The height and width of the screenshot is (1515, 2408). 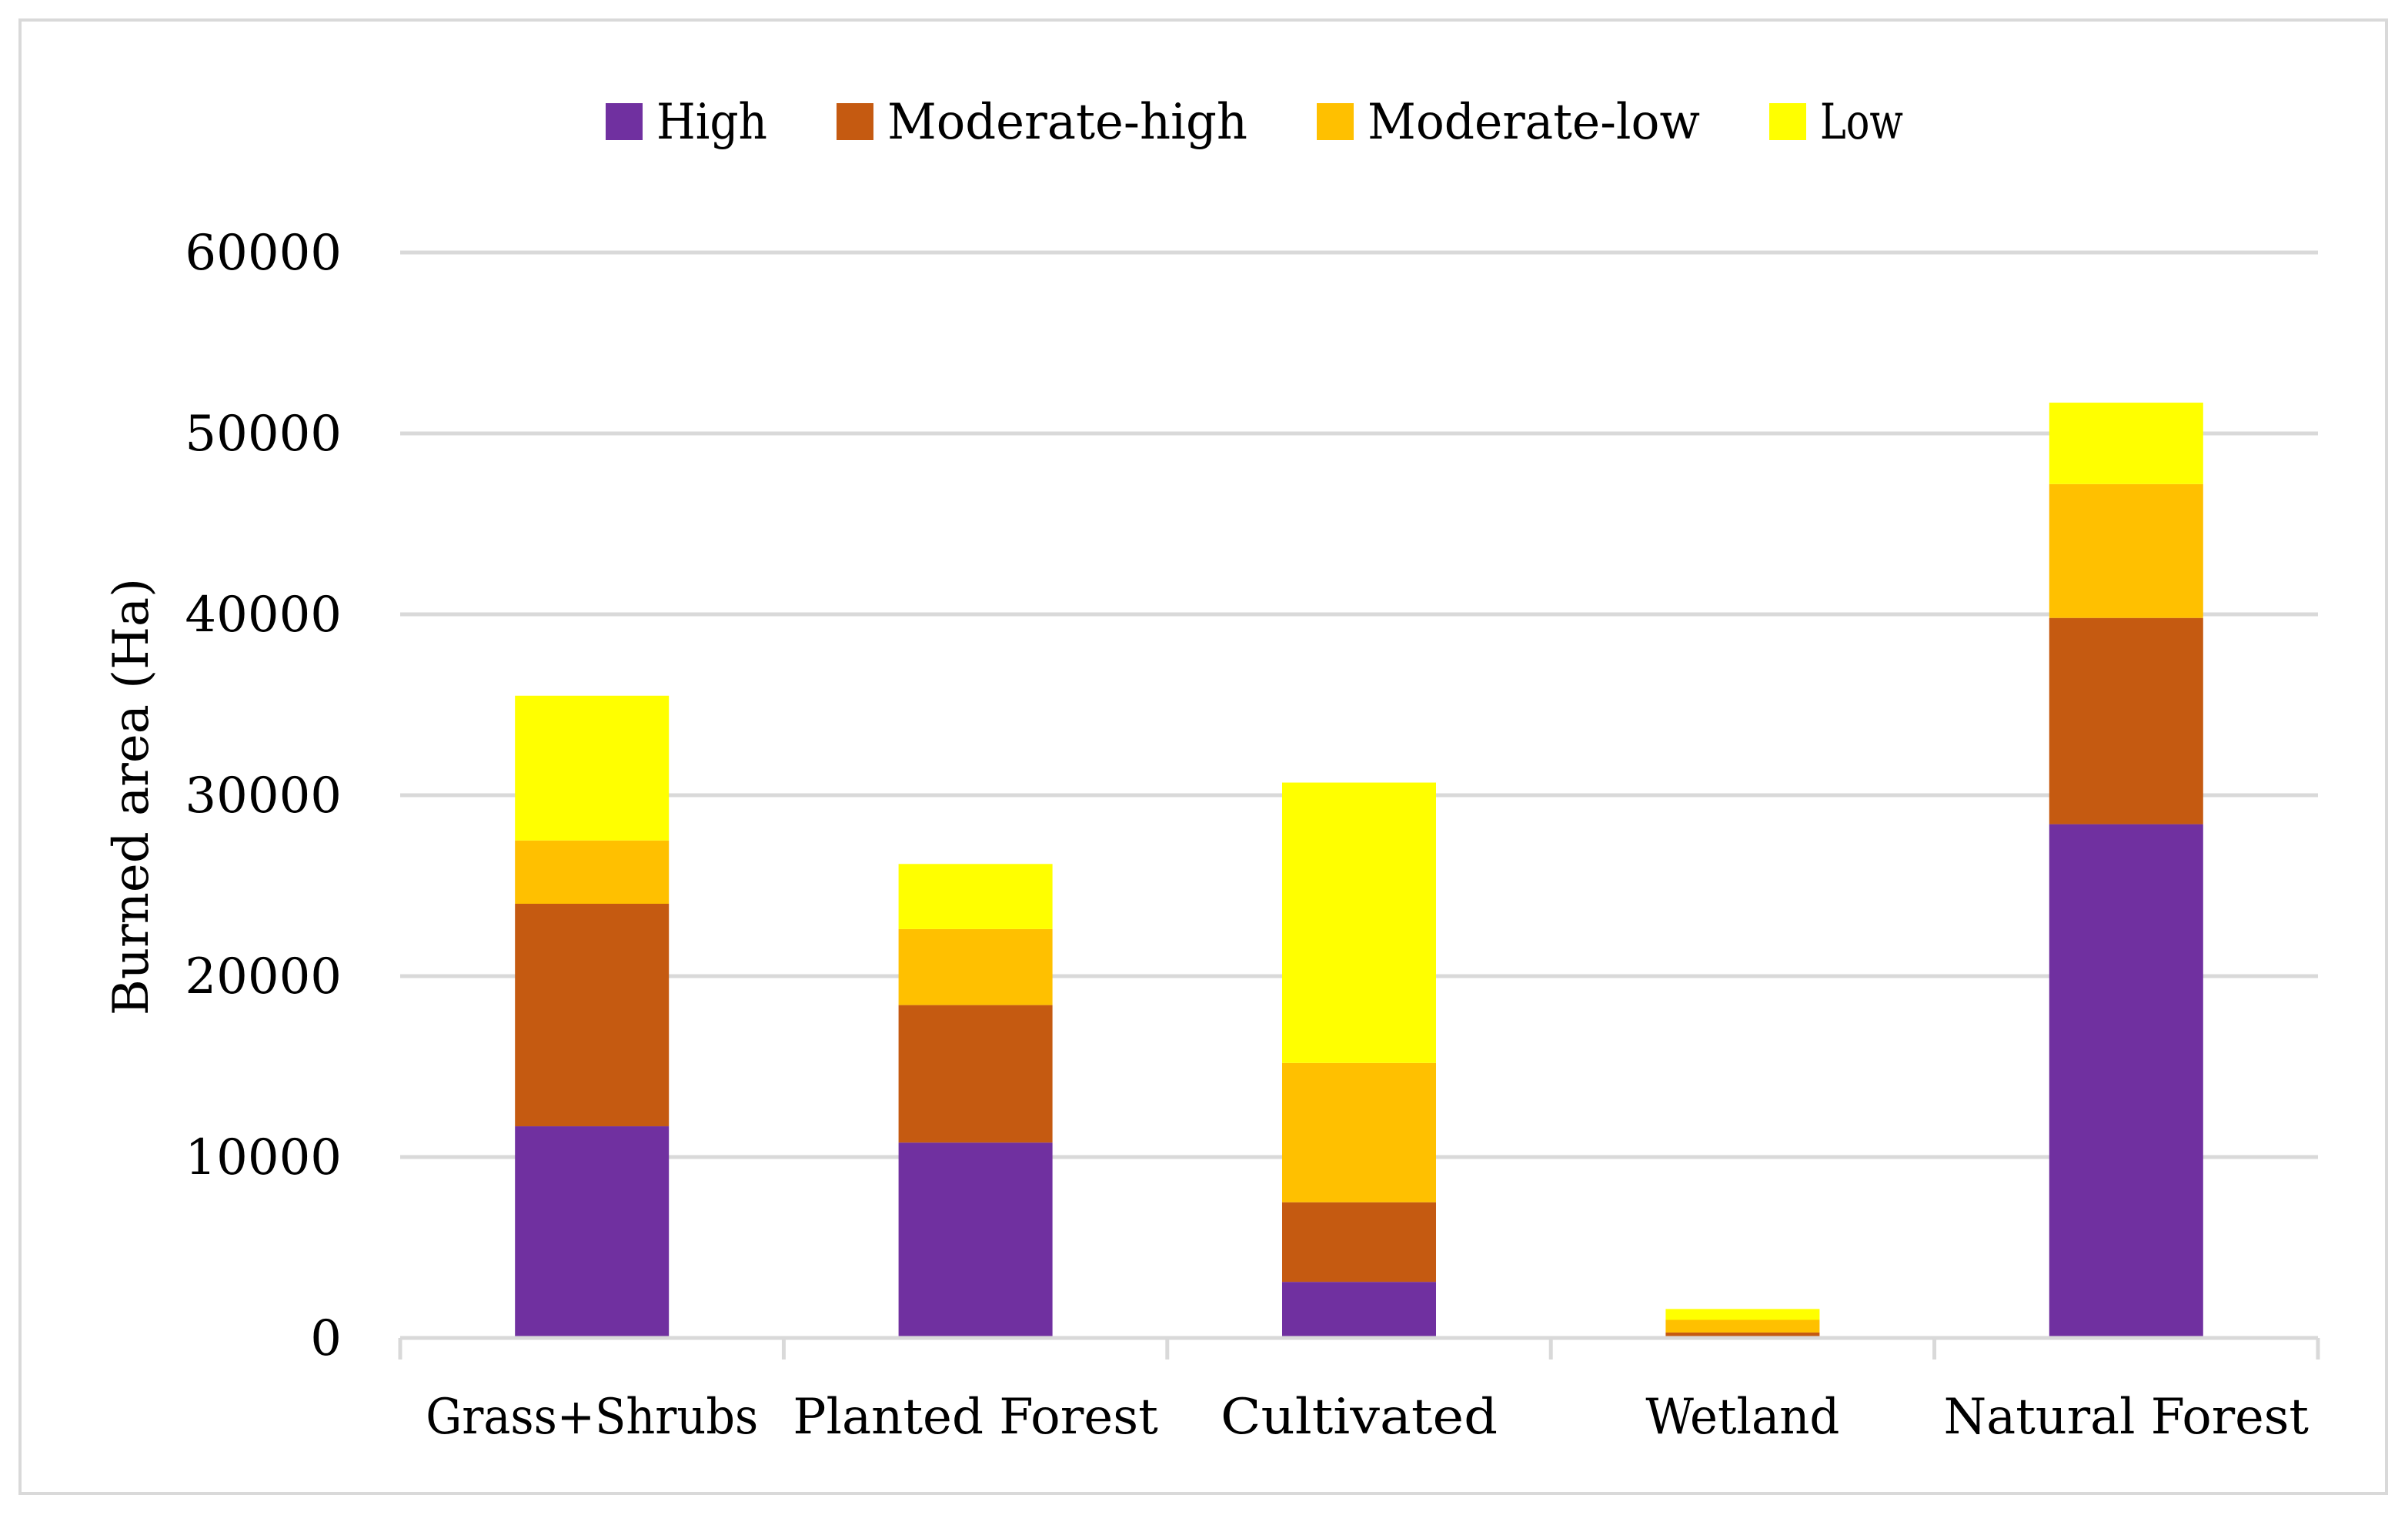 What do you see at coordinates (263, 976) in the screenshot?
I see `y-tick-label: 20000` at bounding box center [263, 976].